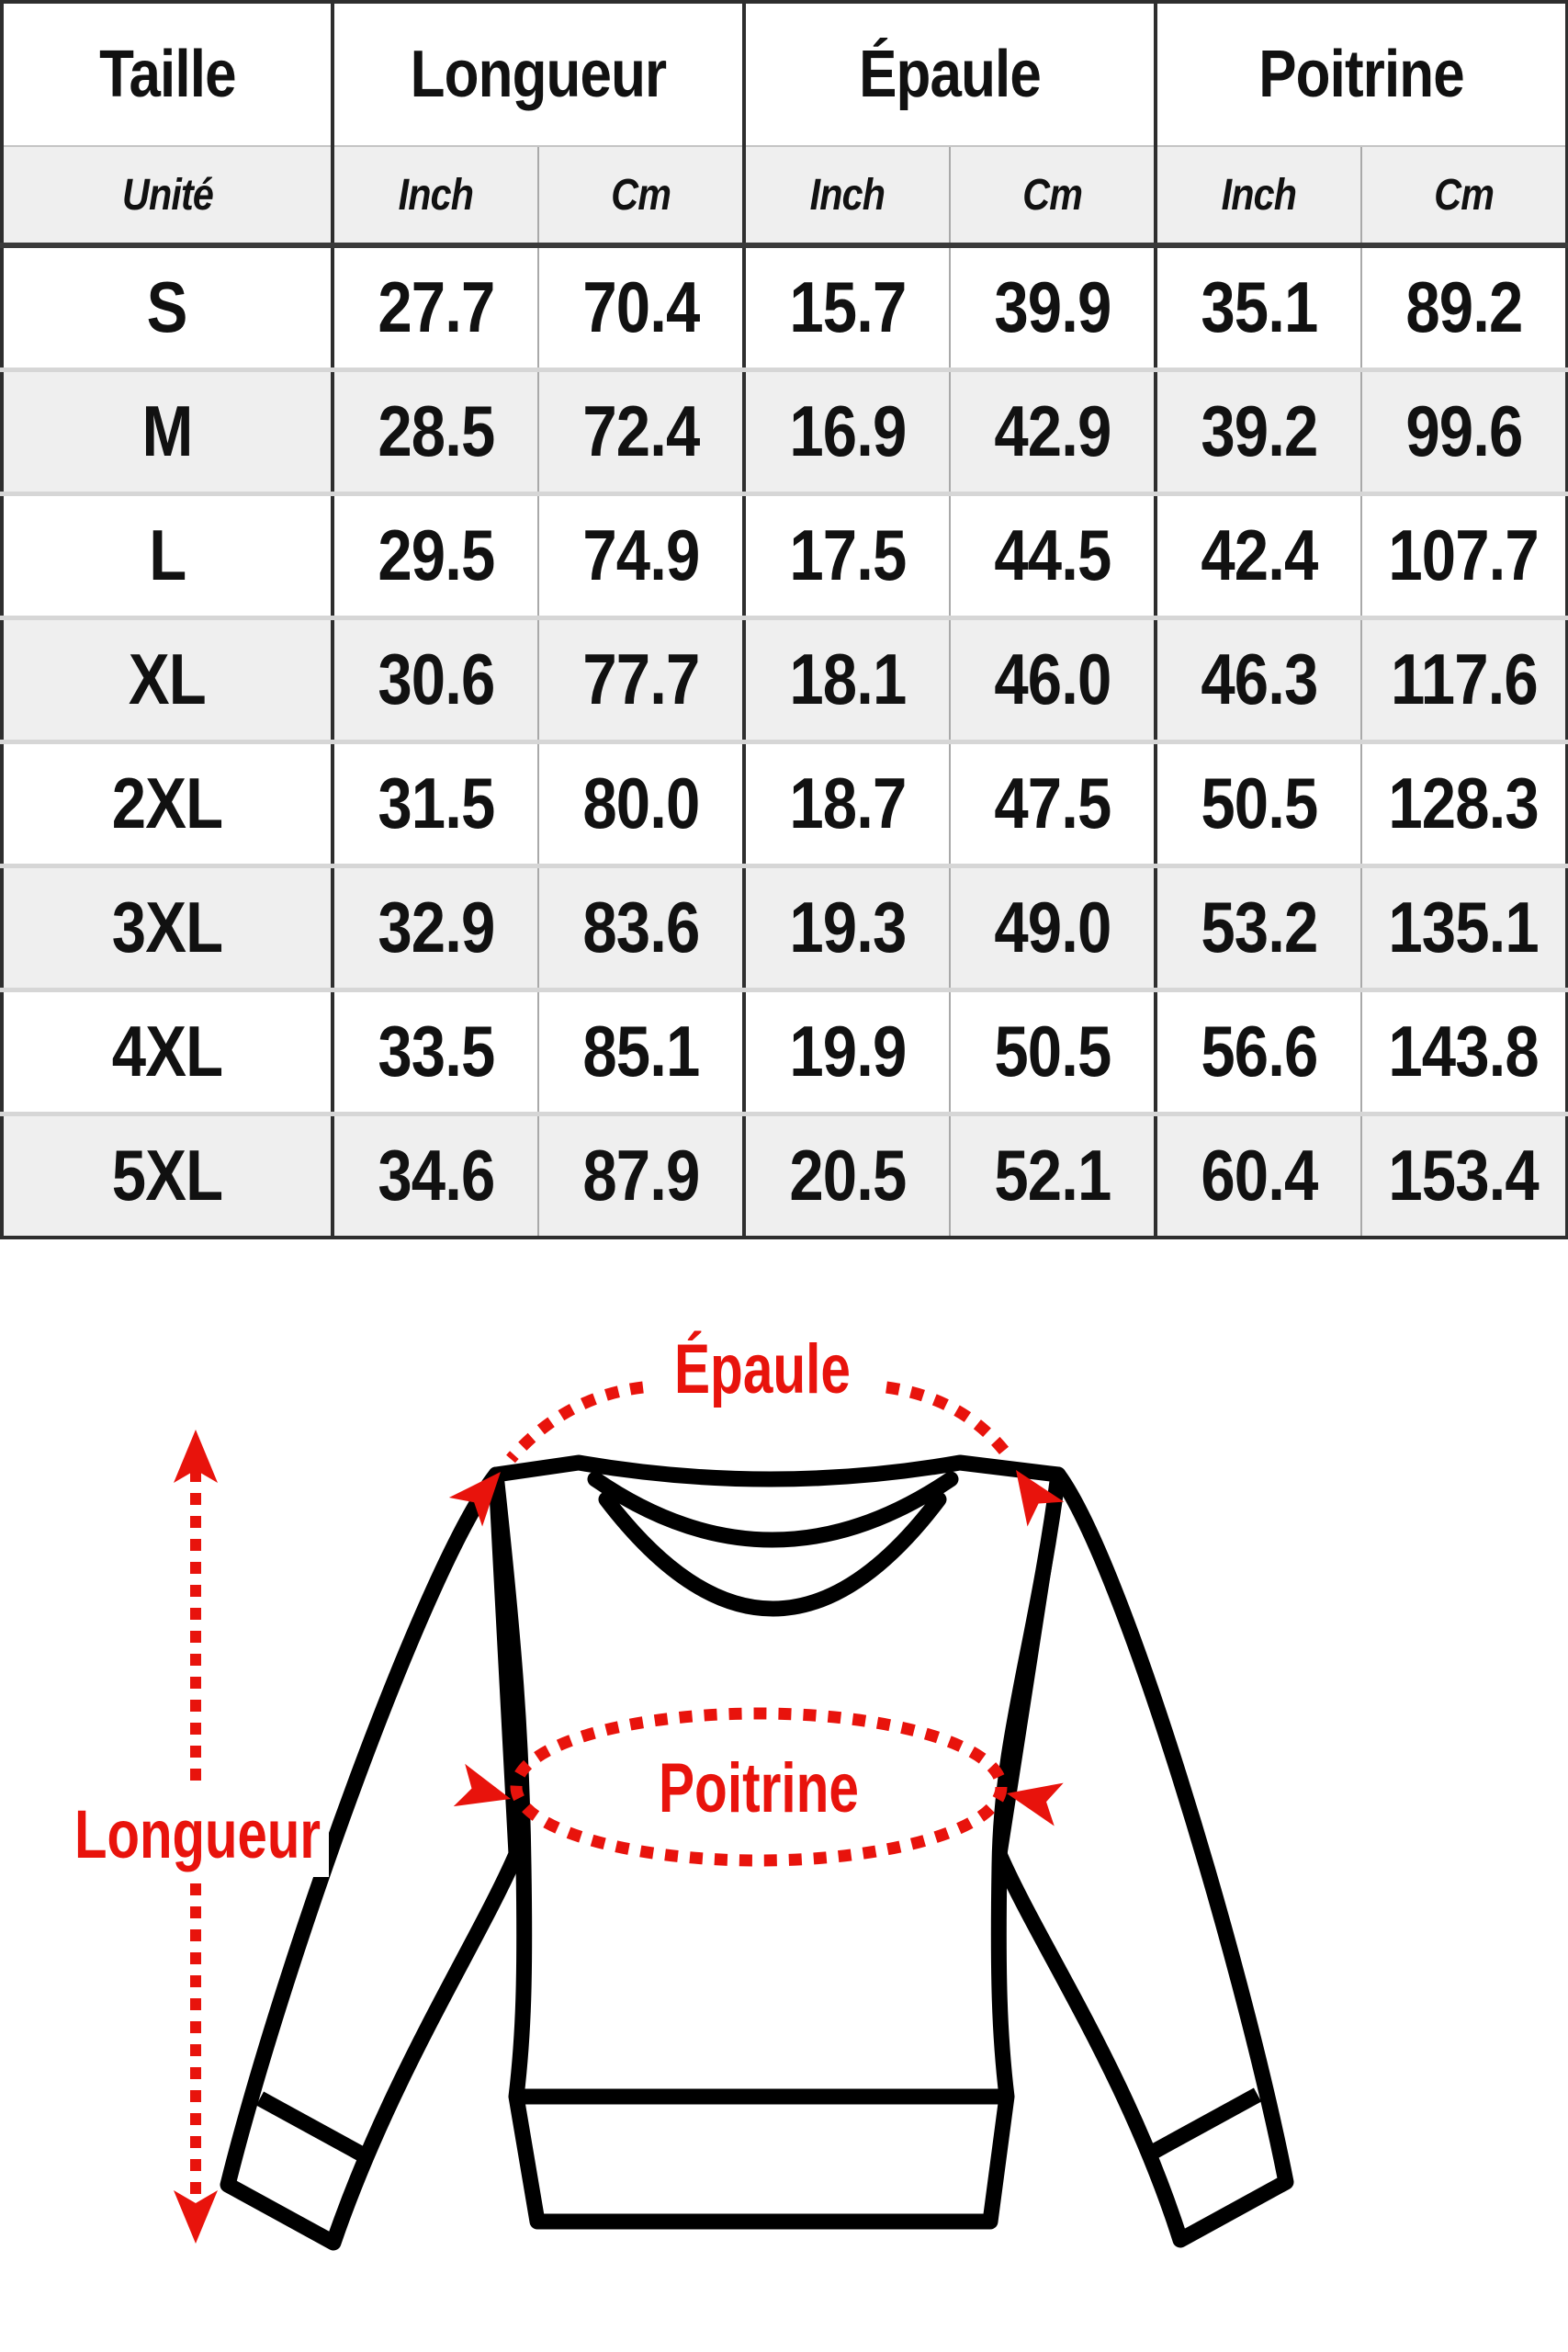  Describe the element at coordinates (847, 554) in the screenshot. I see `value-cell: 17.5` at that location.